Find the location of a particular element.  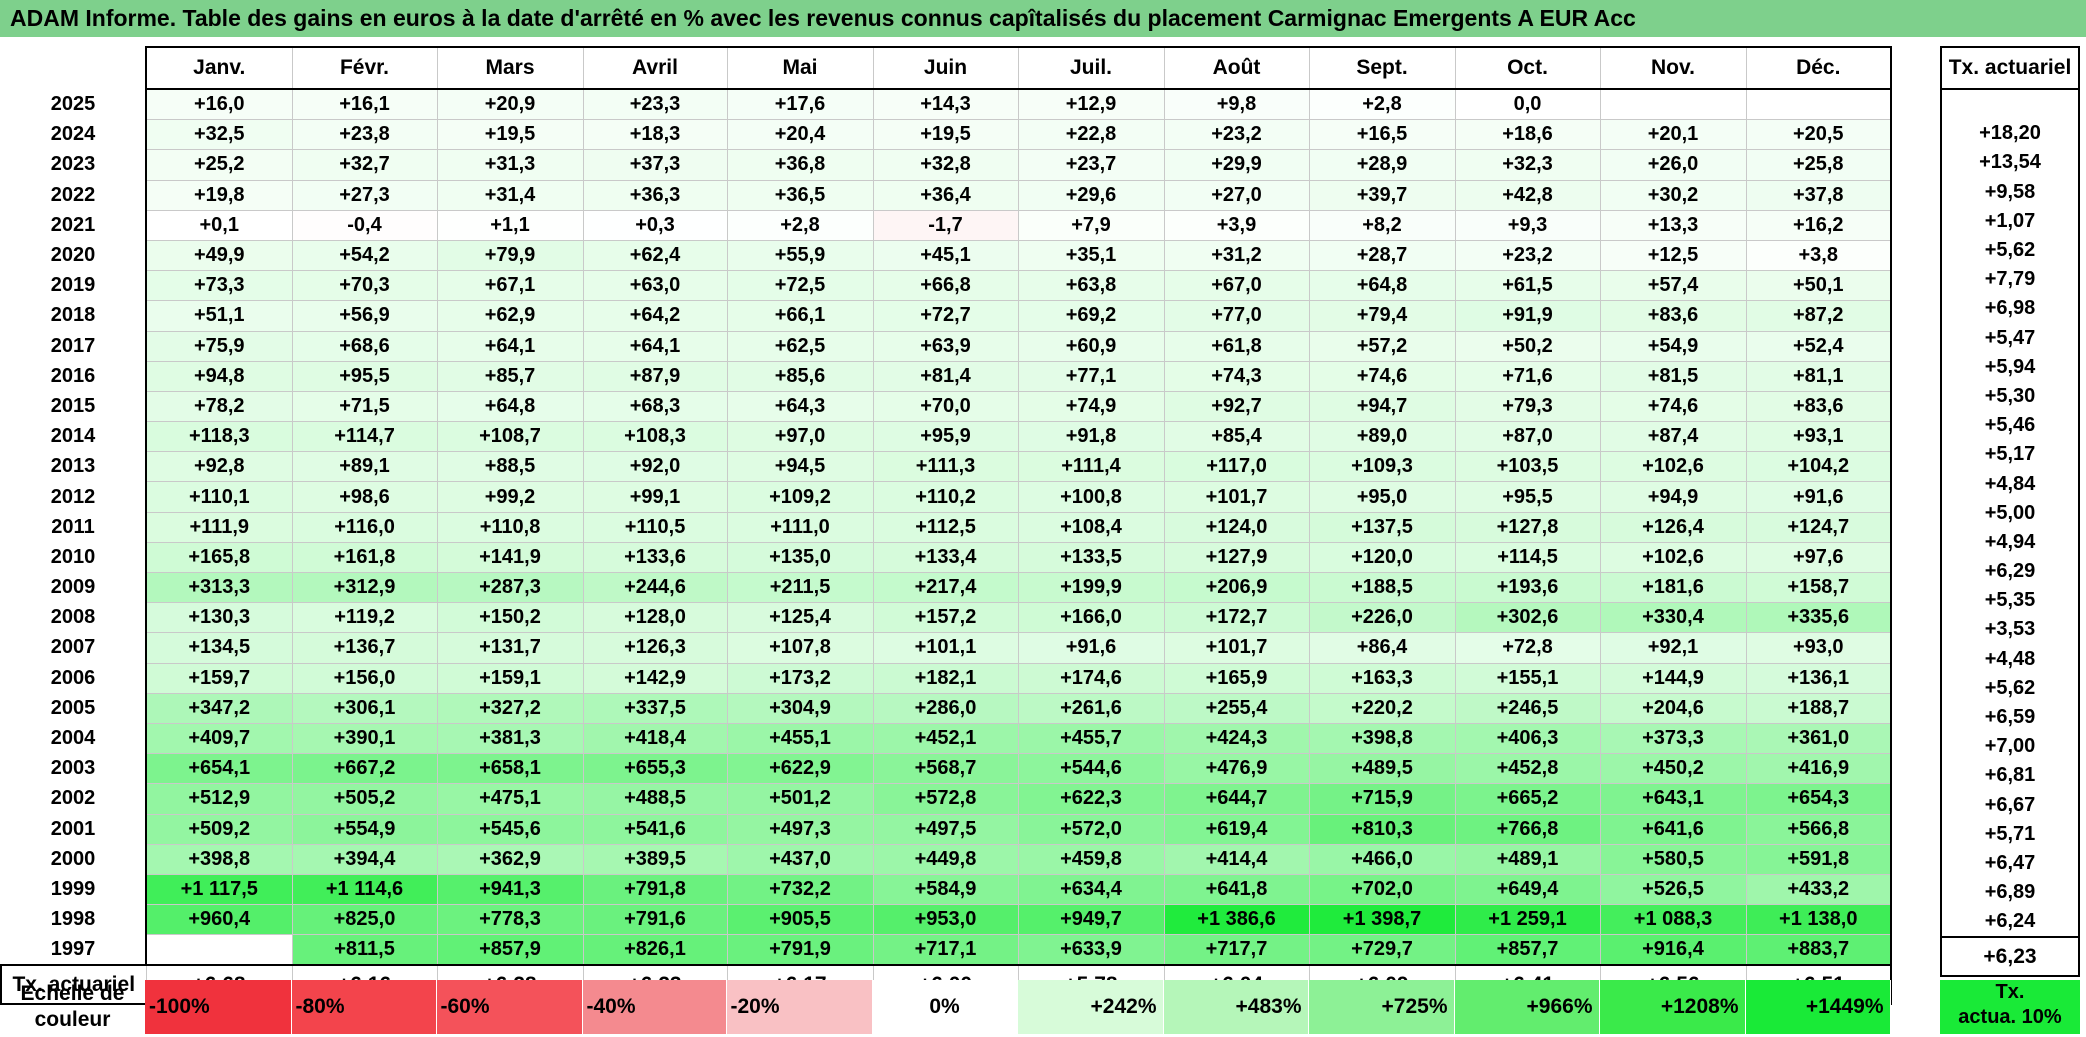

gain-cell: +94,5 is located at coordinates (800, 467).